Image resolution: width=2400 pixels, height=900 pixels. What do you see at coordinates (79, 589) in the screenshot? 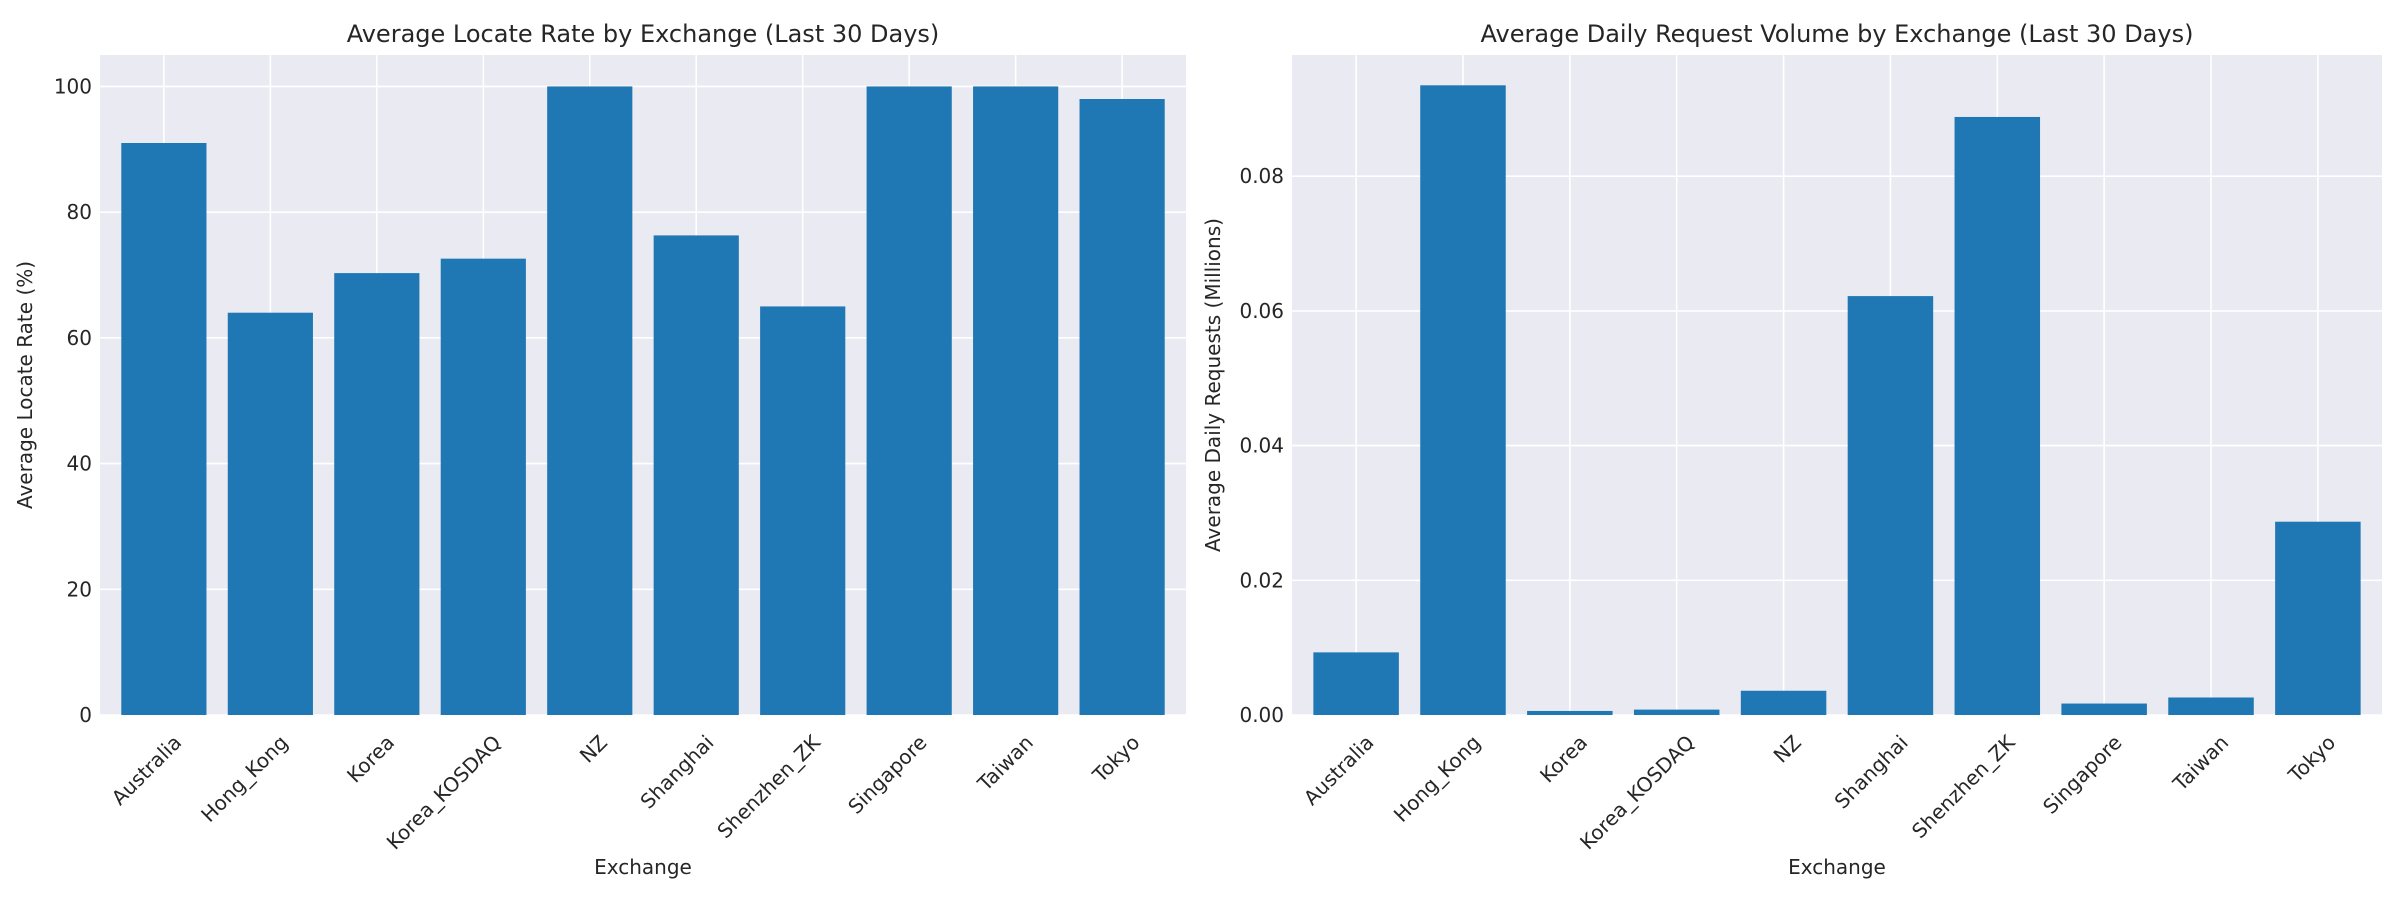
I see `locate-rate-y-tick-label: 20` at bounding box center [79, 589].